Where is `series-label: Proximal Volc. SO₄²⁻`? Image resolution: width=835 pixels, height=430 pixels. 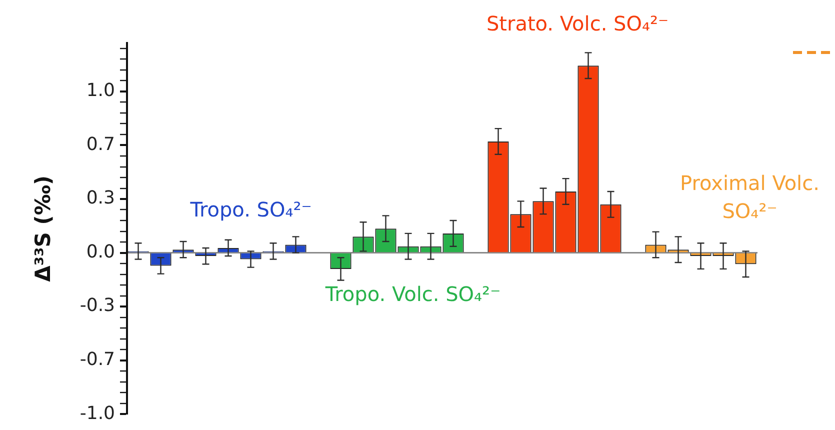 series-label: Proximal Volc. SO₄²⁻ is located at coordinates (750, 196).